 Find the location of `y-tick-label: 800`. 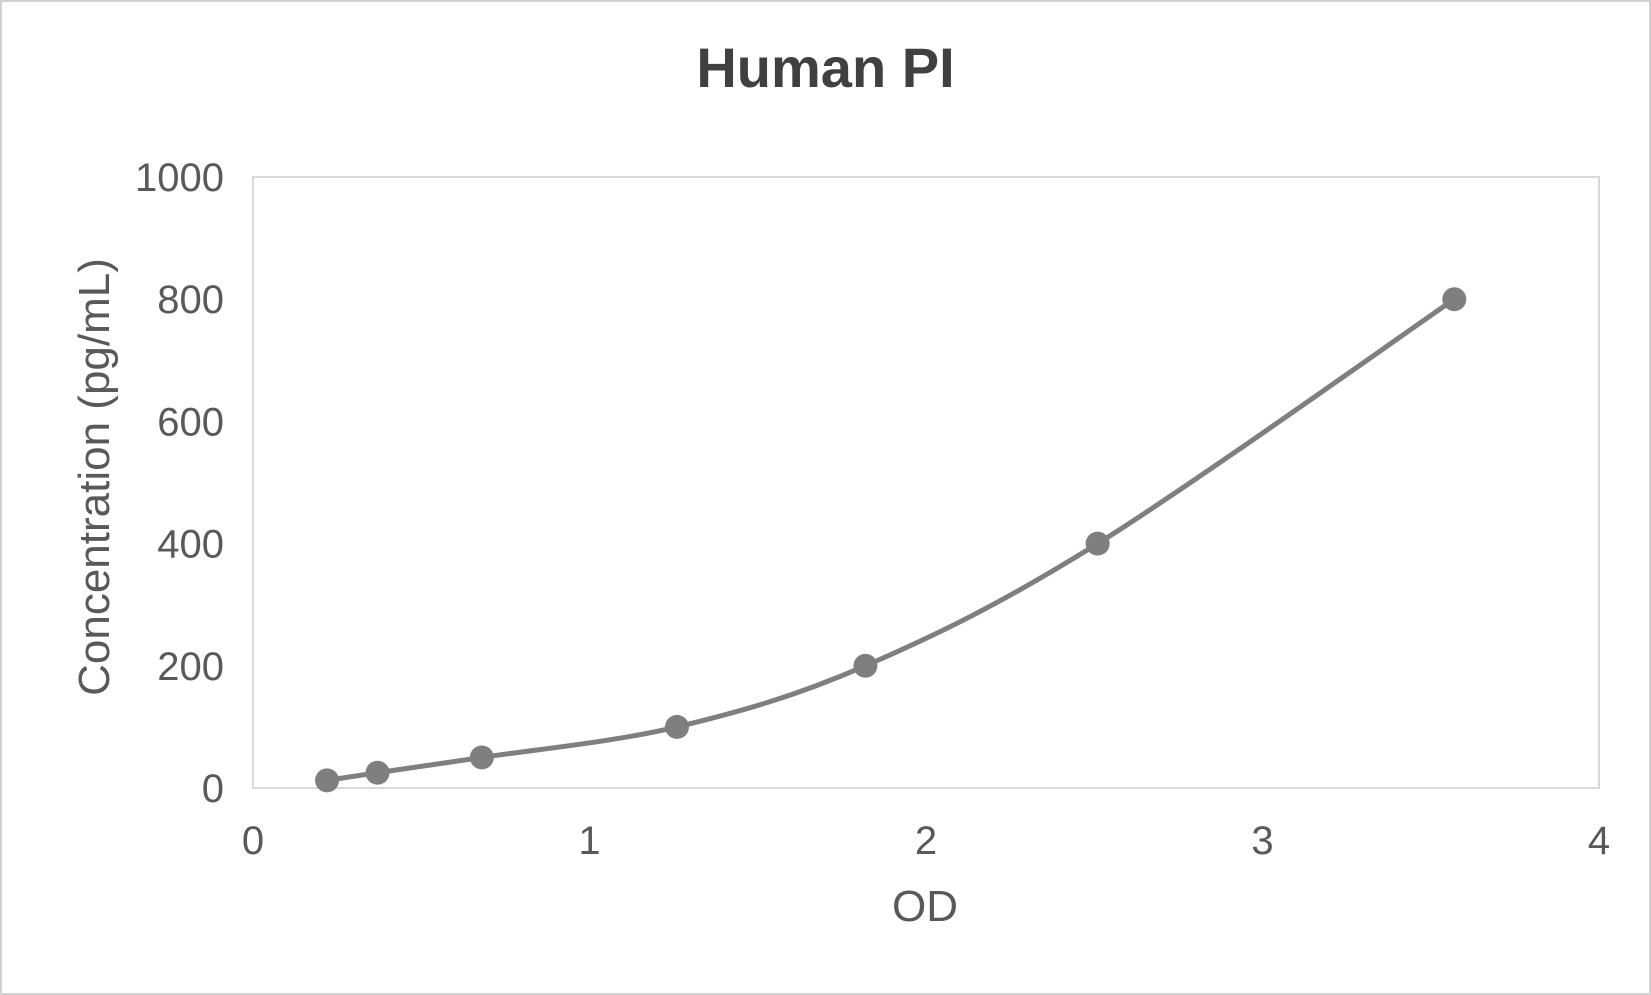

y-tick-label: 800 is located at coordinates (190, 300).